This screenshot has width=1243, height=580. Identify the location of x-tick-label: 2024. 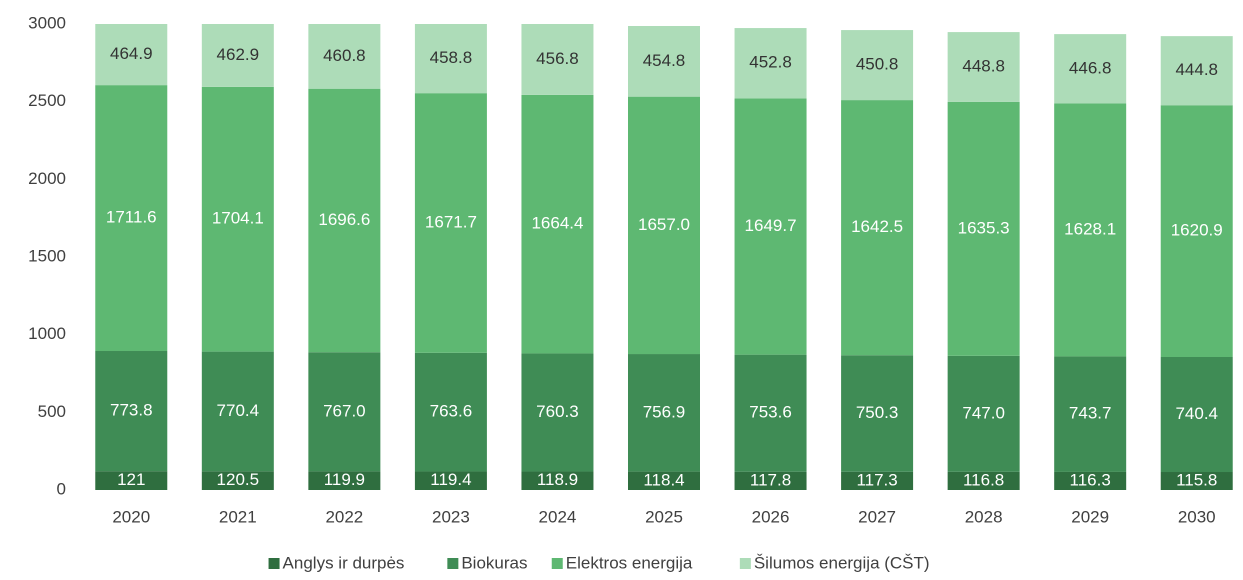
(558, 516).